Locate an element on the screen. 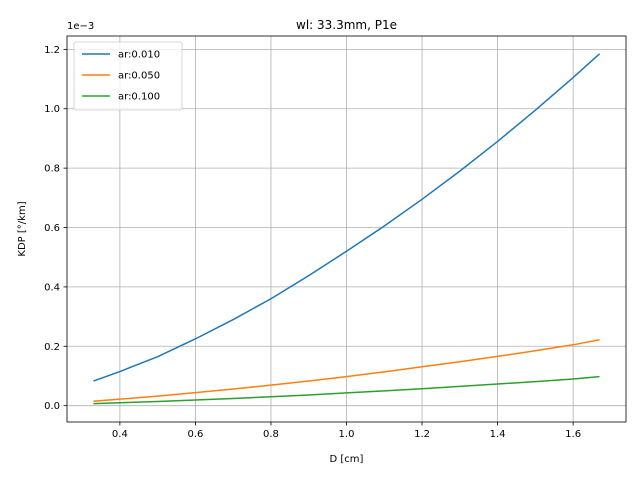  y-tick-label: 0.2 is located at coordinates (52, 347).